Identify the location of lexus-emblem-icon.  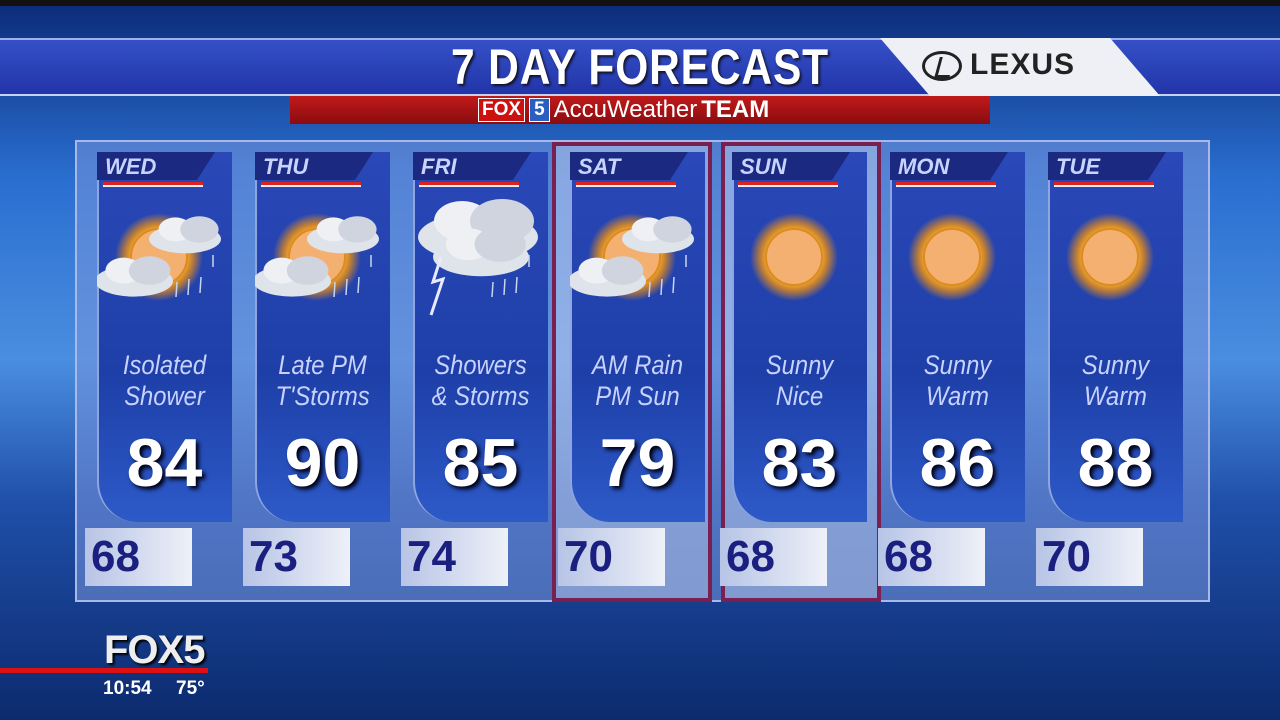
(942, 66).